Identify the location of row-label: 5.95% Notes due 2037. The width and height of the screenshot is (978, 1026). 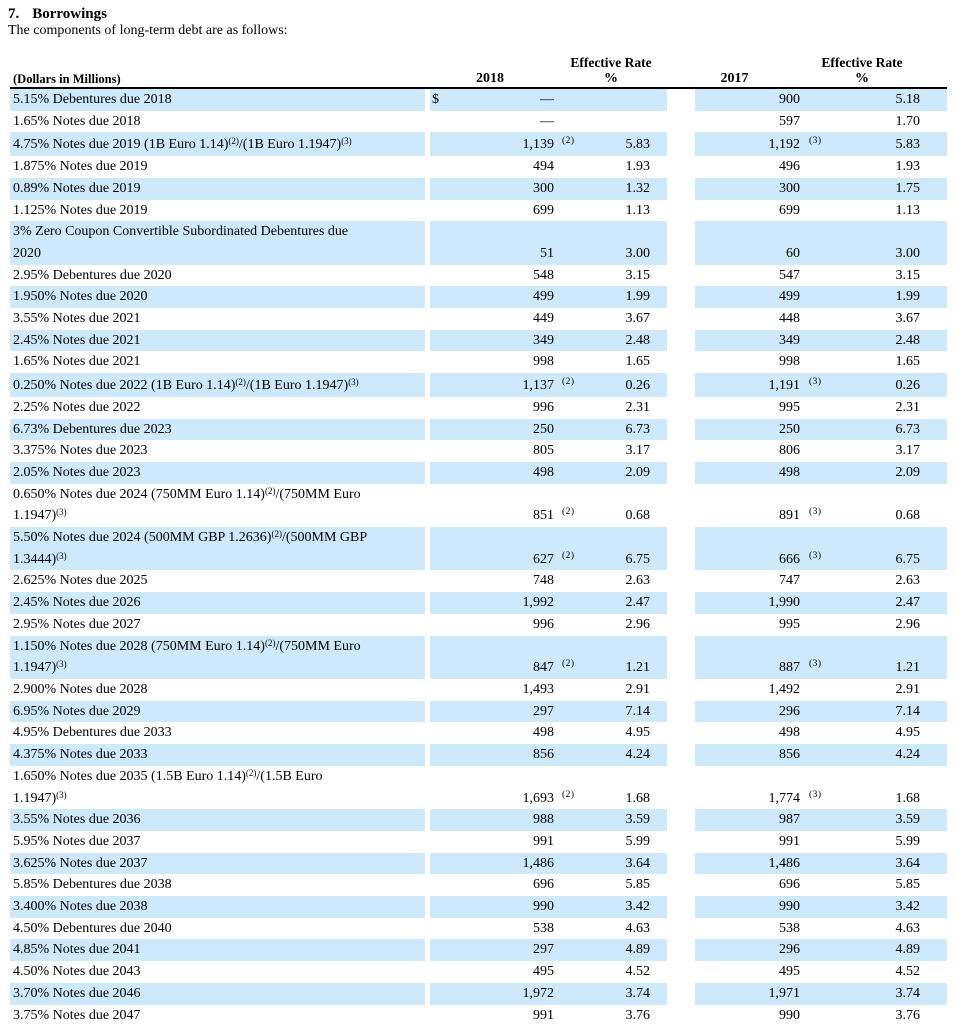
(77, 841).